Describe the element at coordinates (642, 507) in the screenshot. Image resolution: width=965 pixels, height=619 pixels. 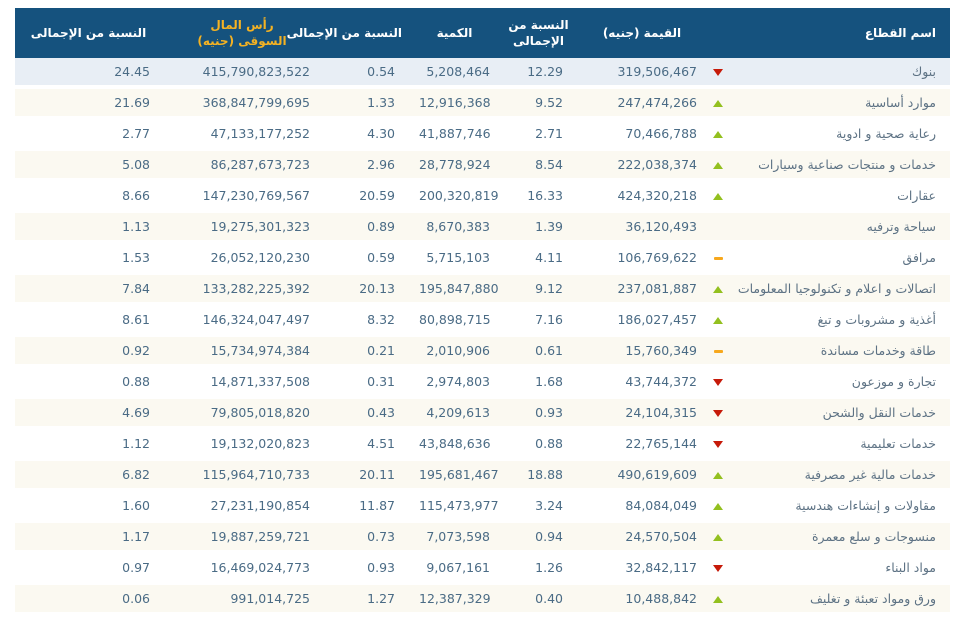
I see `cell-value: 84,084,049` at that location.